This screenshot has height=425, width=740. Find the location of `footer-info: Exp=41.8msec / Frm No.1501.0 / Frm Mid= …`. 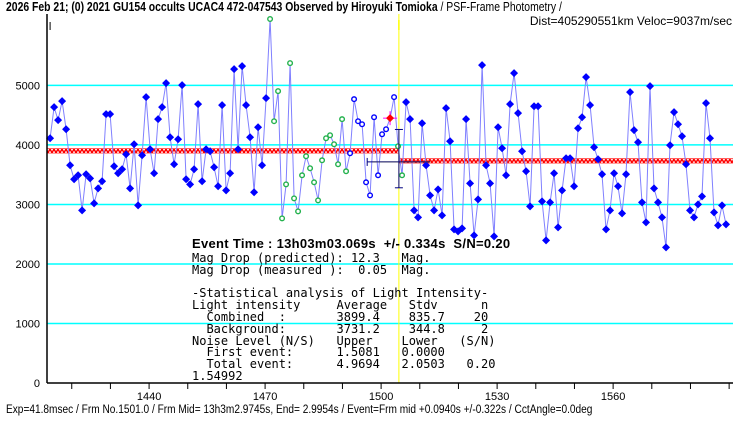

footer-info: Exp=41.8msec / Frm No.1501.0 / Frm Mid= … is located at coordinates (299, 410).